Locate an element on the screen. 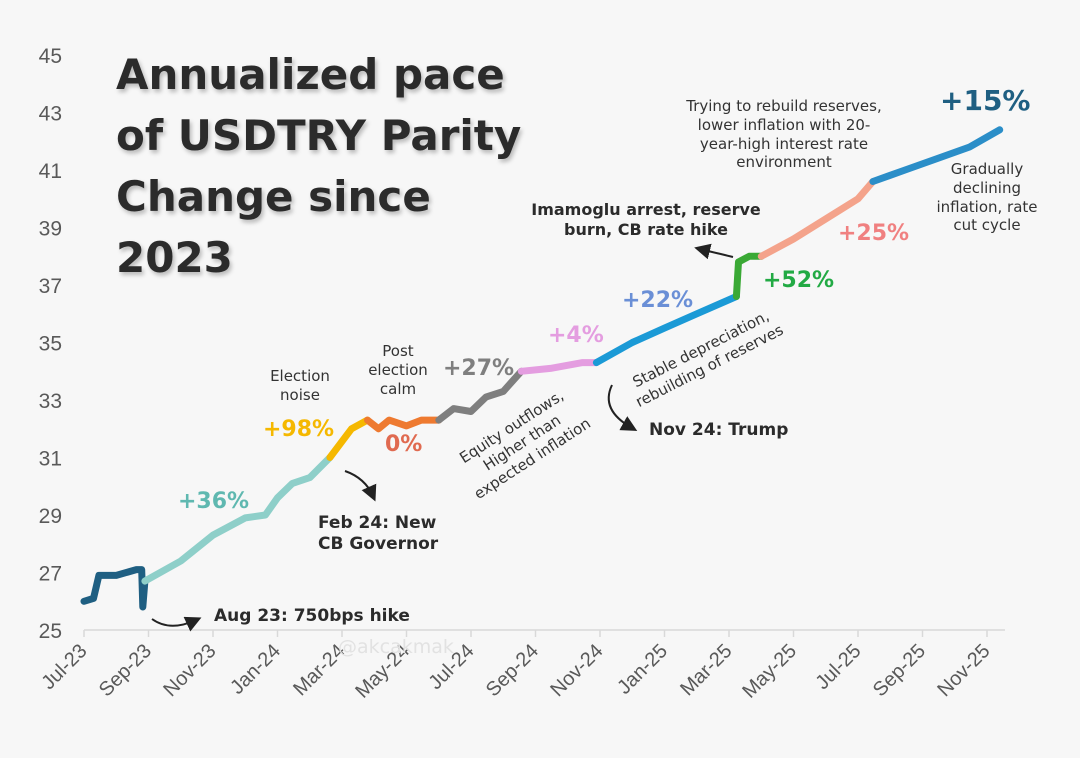 This screenshot has width=1080, height=758. label-4: +4% is located at coordinates (576, 335).